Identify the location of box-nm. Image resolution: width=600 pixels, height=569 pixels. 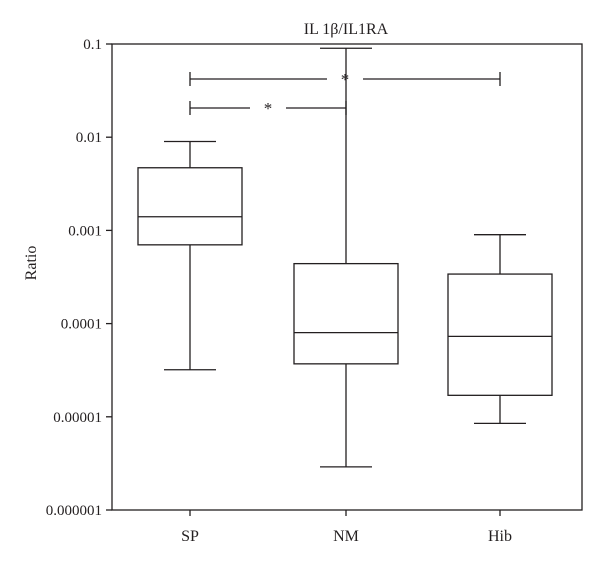
(346, 257).